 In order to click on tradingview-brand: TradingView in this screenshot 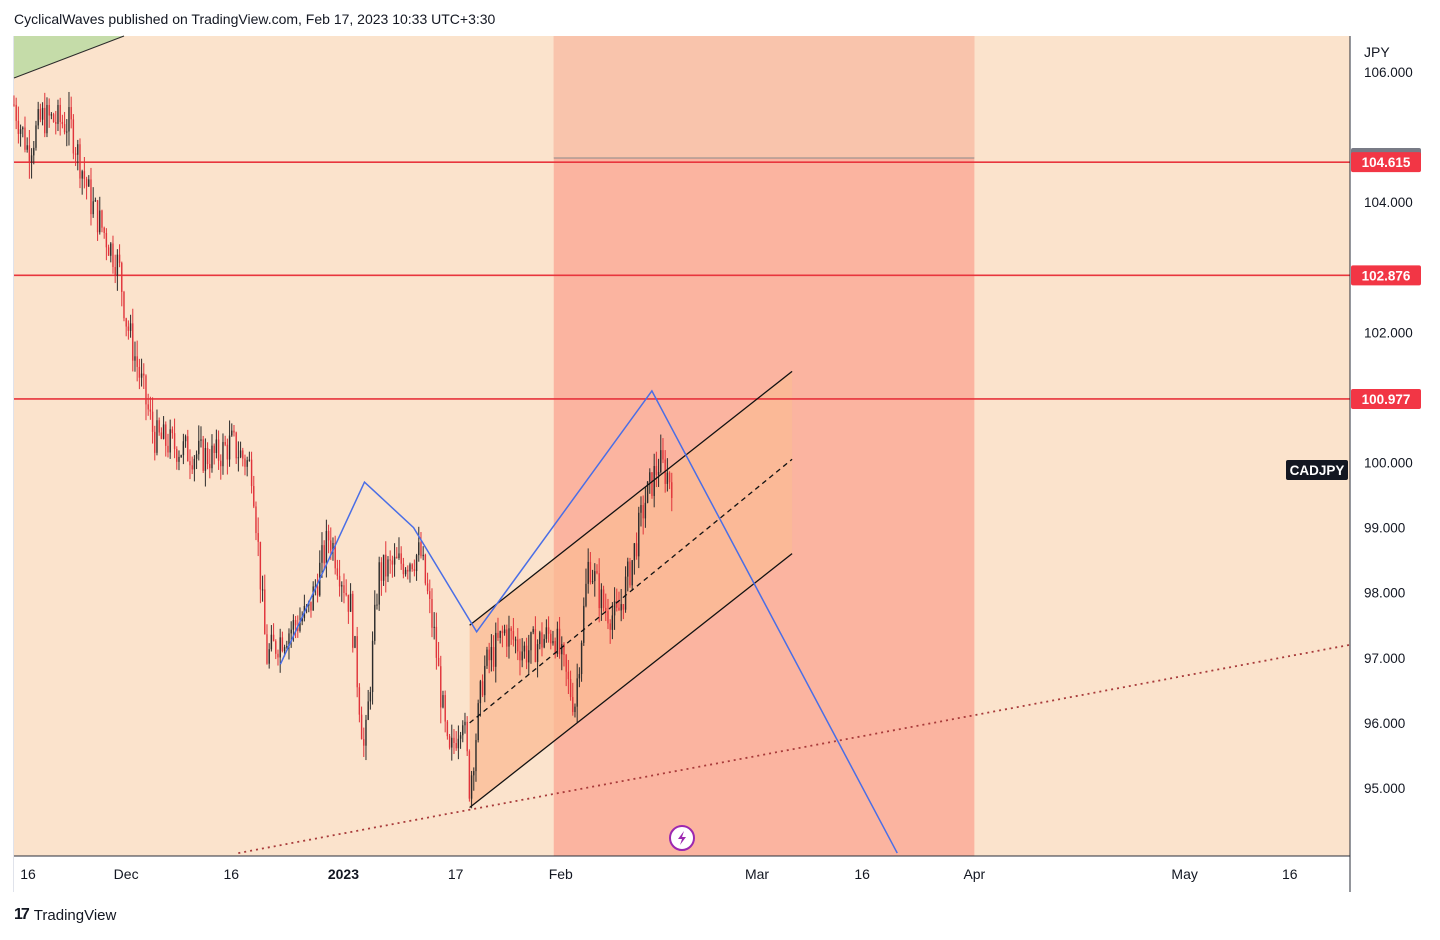, I will do `click(75, 915)`.